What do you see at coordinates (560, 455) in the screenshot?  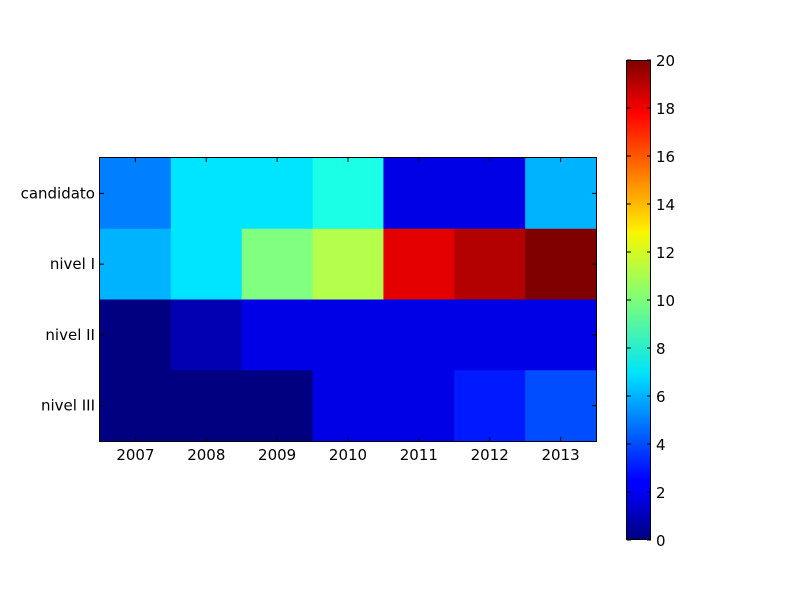 I see `x-tick-label: 2013` at bounding box center [560, 455].